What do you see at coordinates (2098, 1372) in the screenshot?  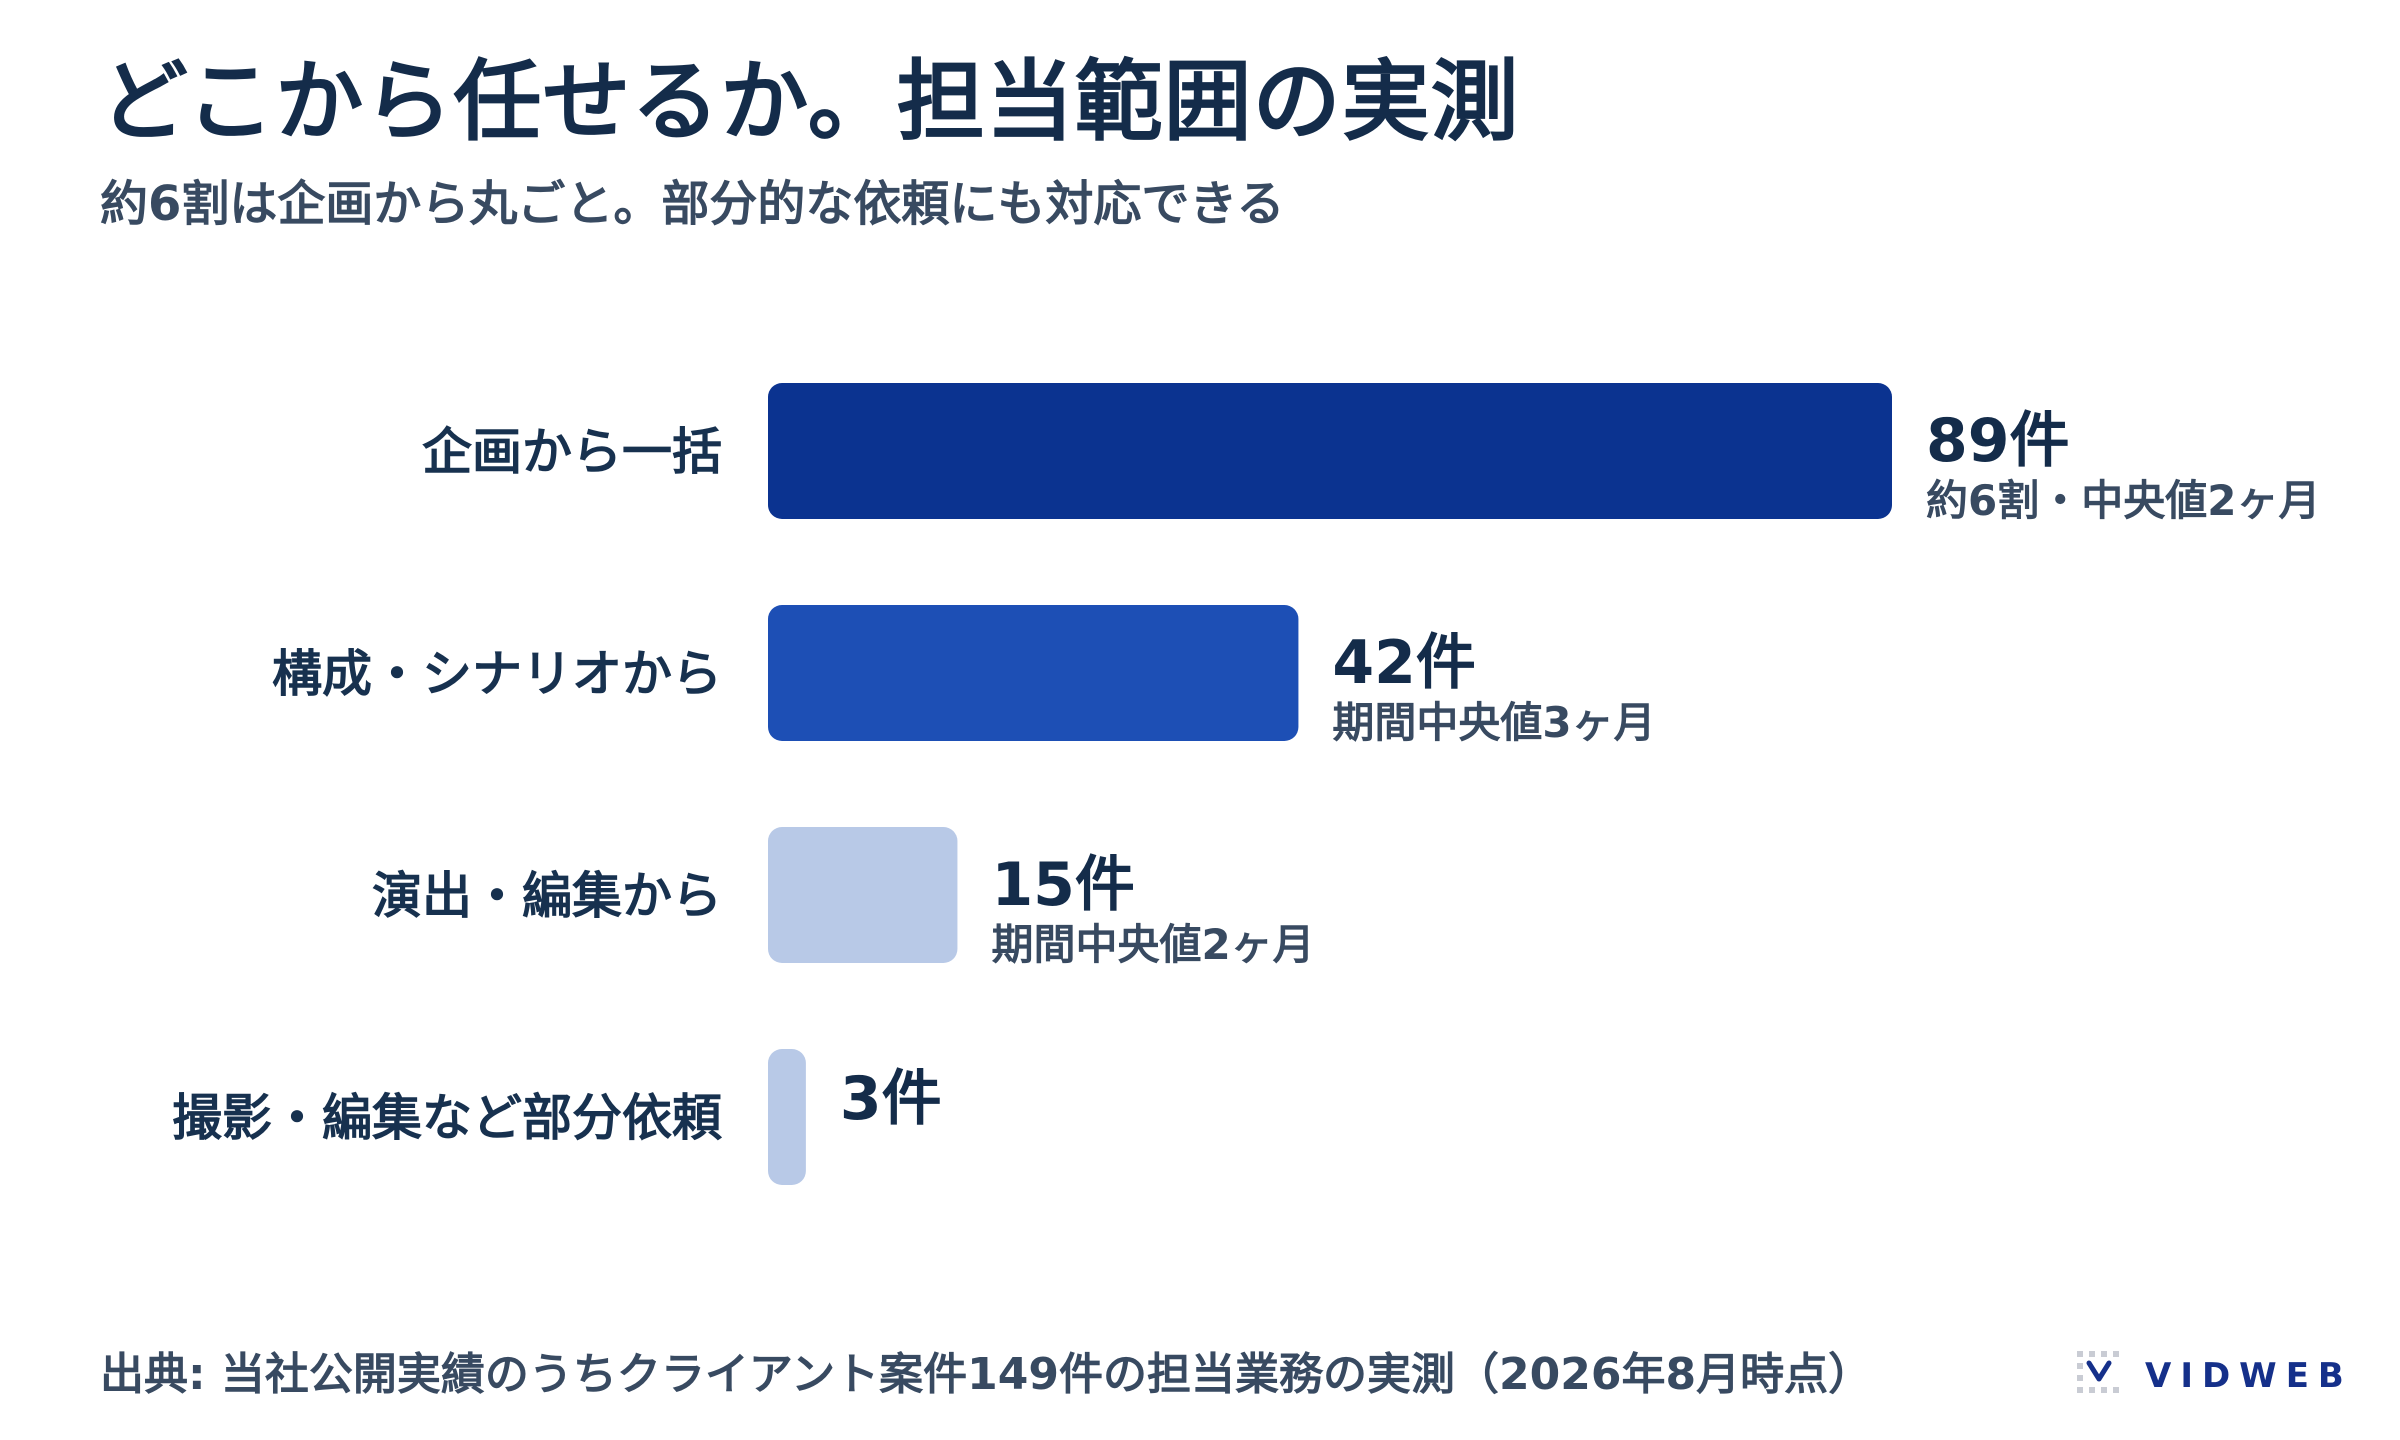 I see `vidweb-logo-icon` at bounding box center [2098, 1372].